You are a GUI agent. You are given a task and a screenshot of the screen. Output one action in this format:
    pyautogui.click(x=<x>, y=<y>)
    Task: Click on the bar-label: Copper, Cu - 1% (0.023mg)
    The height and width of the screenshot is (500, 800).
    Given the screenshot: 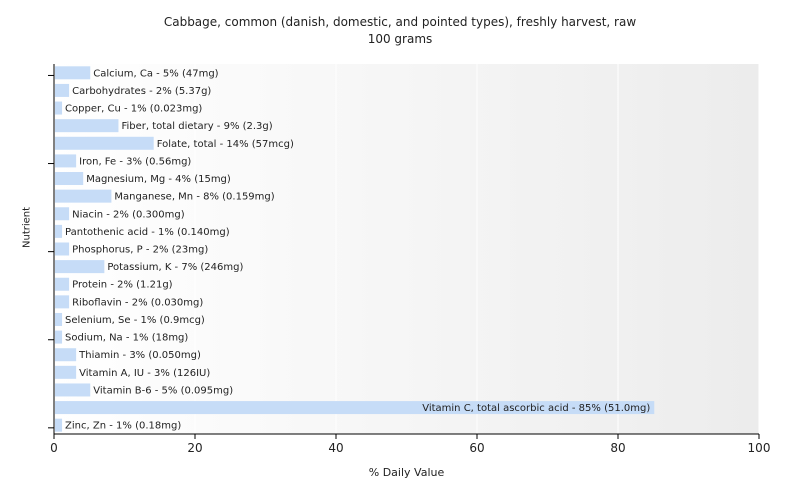 What is the action you would take?
    pyautogui.click(x=133, y=109)
    